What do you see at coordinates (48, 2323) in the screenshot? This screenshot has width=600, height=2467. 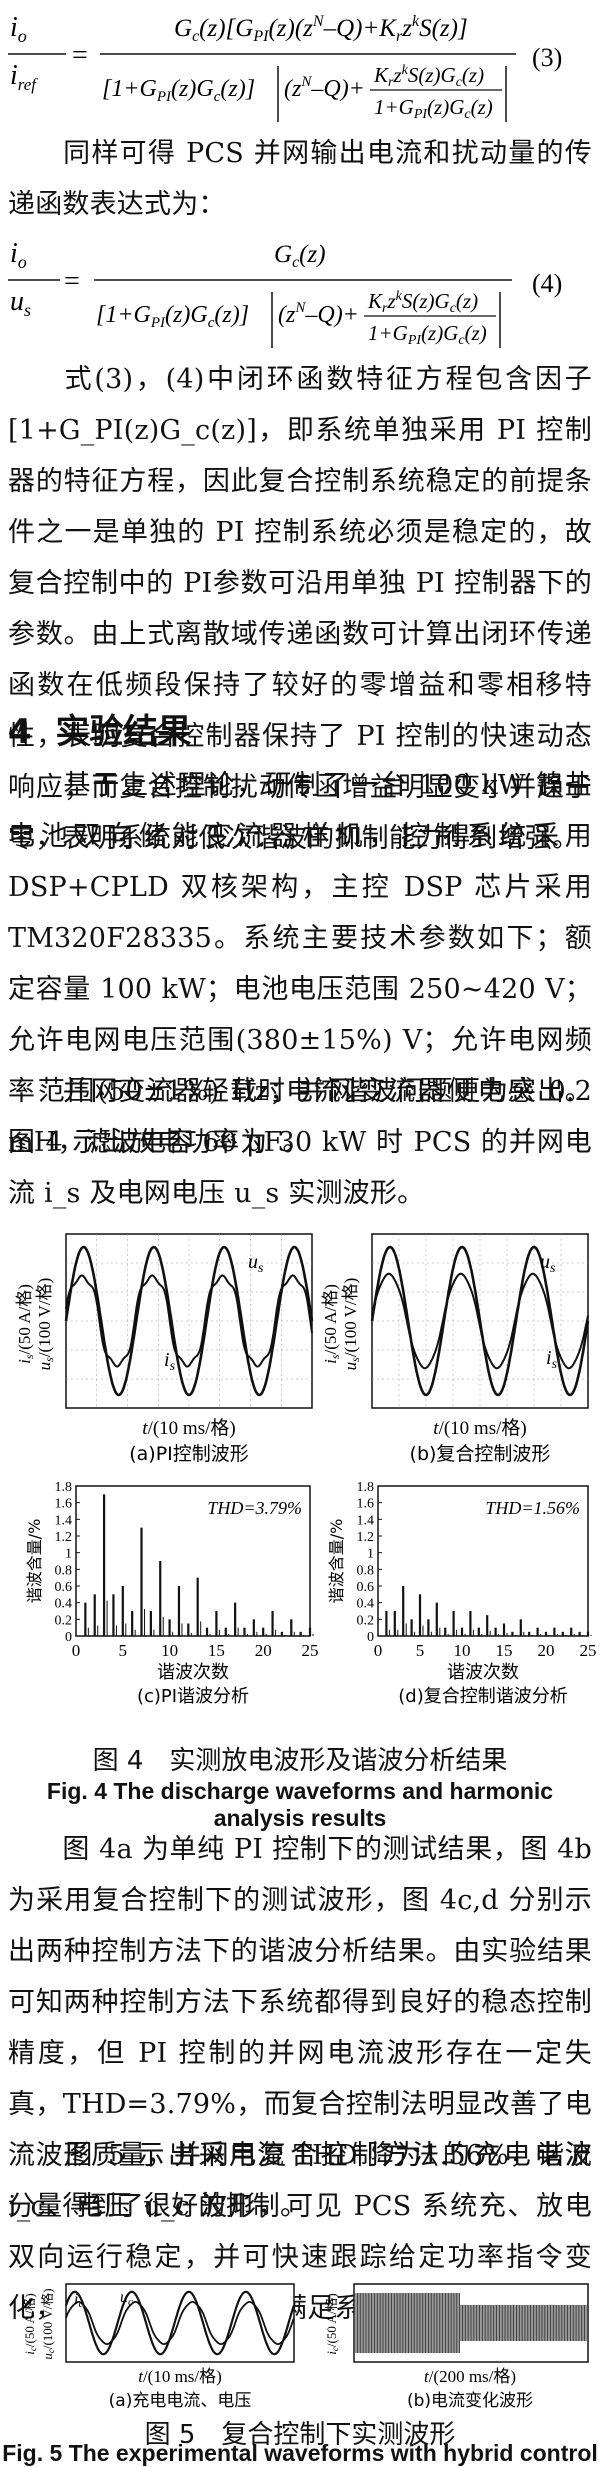 I see `svg-text: uc/(100 V/格)` at bounding box center [48, 2323].